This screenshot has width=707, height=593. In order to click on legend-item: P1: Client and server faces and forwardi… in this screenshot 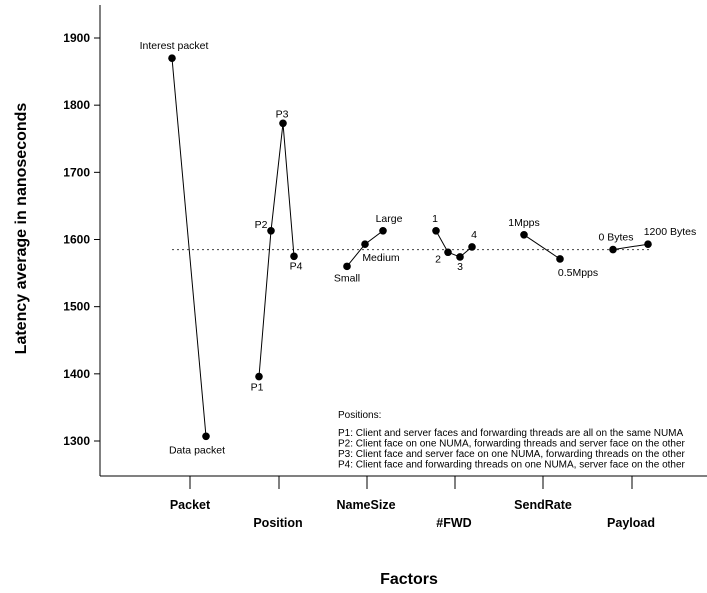, I will do `click(511, 433)`.